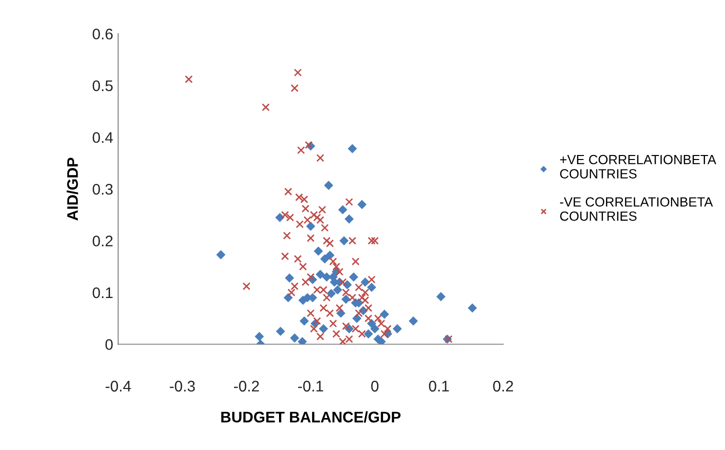 The width and height of the screenshot is (725, 450). Describe the element at coordinates (438, 386) in the screenshot. I see `x-tick-label: 0.1` at that location.